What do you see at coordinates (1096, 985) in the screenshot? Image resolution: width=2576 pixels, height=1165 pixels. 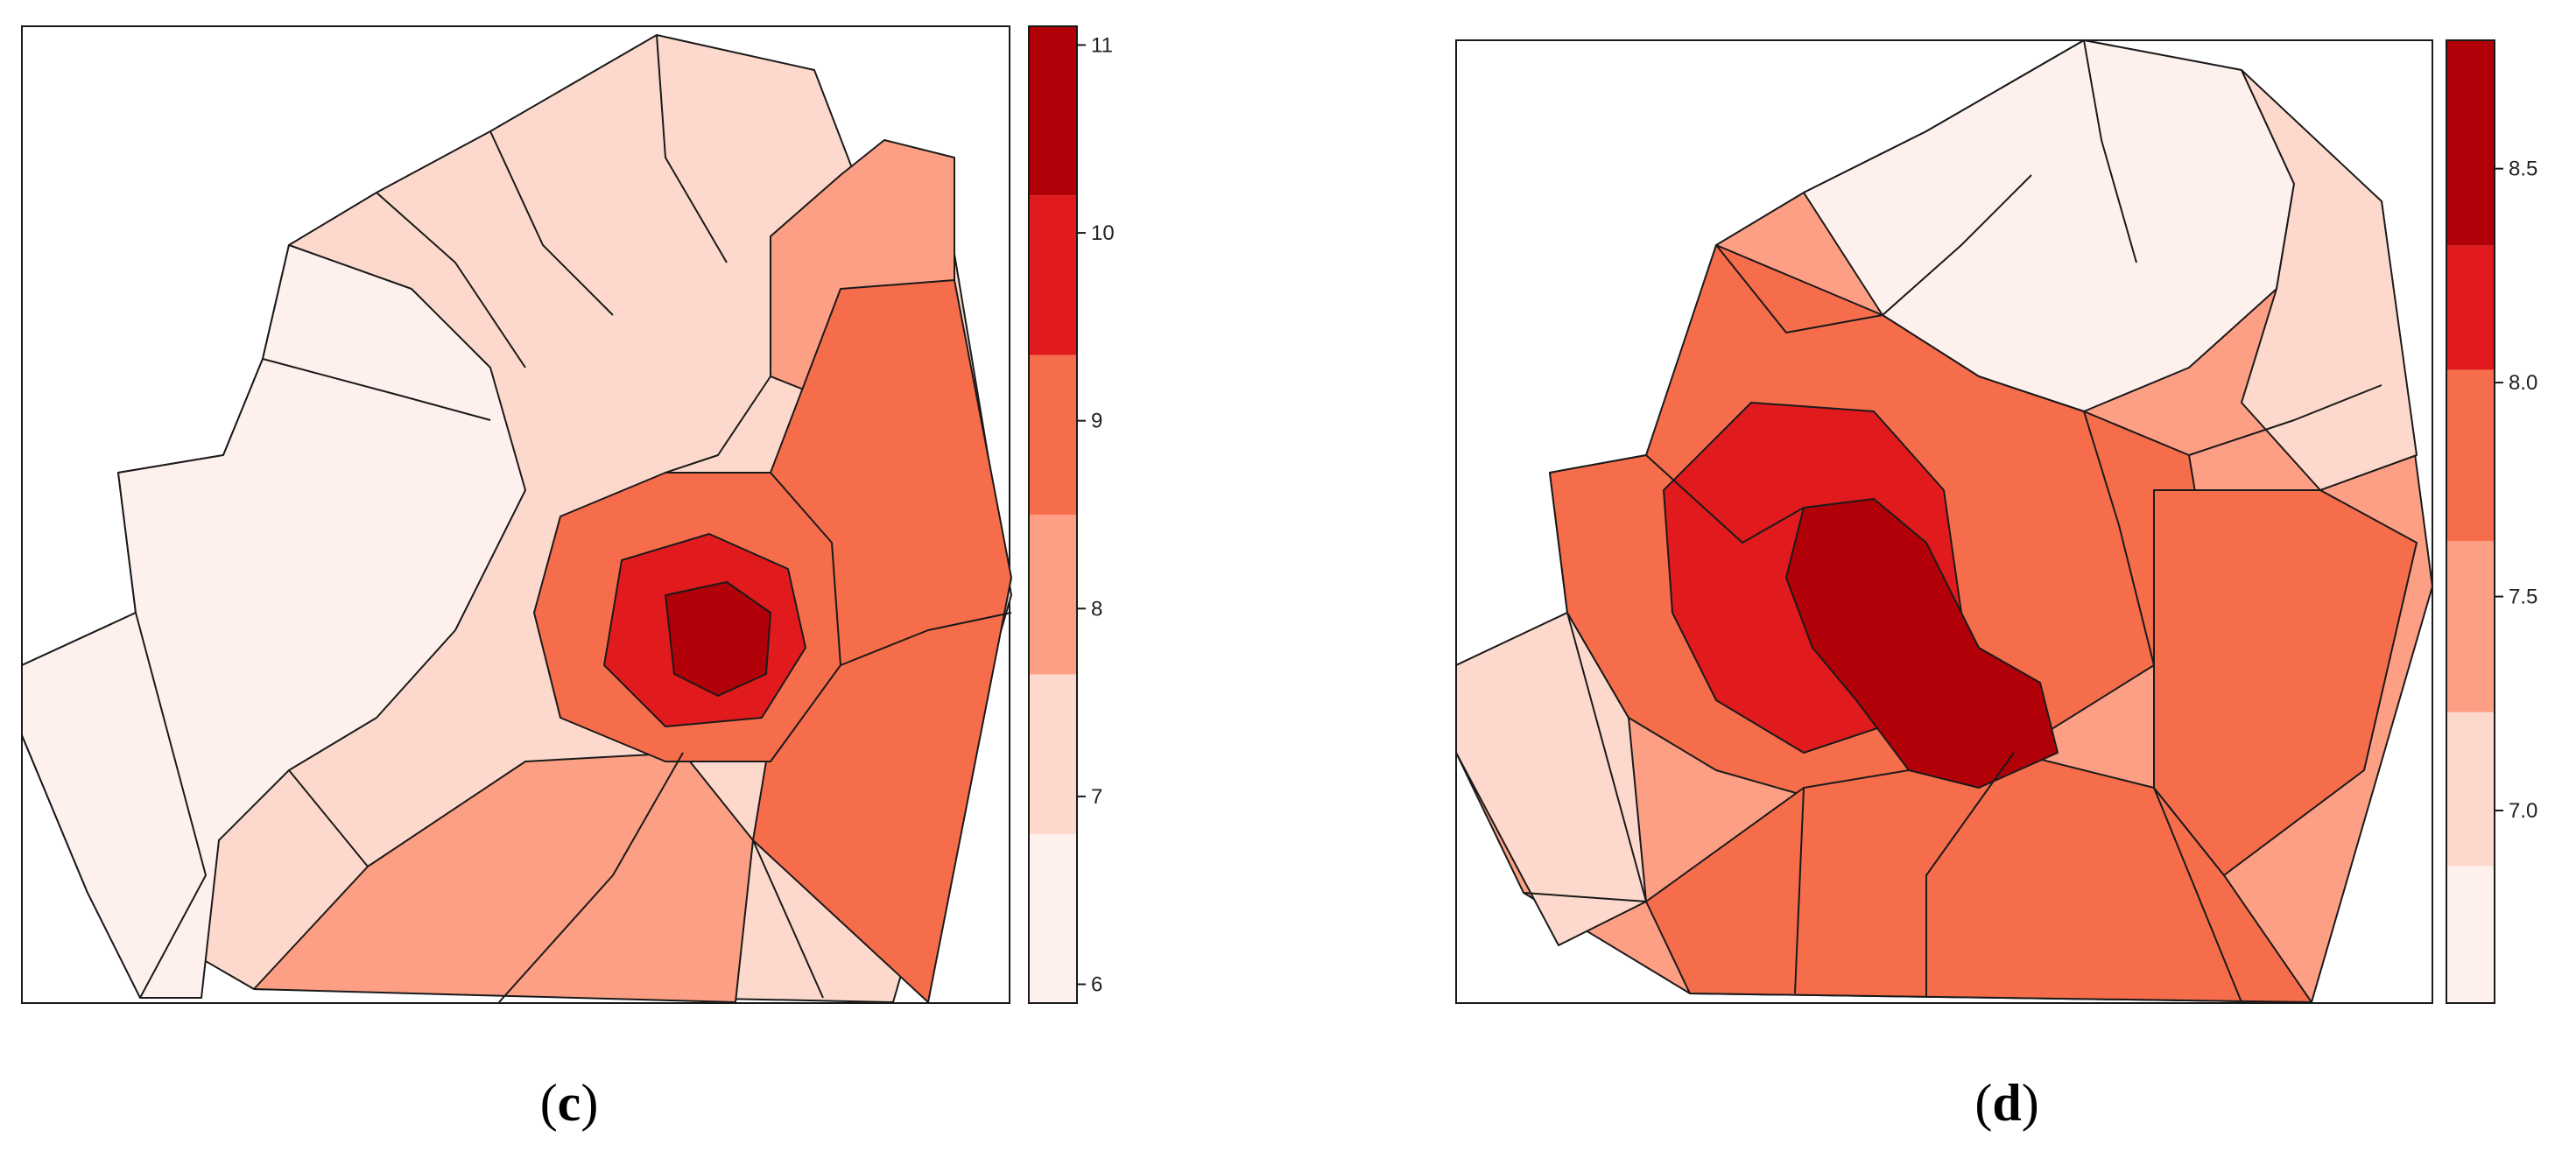 I see `legend-tick-label: 6` at bounding box center [1096, 985].